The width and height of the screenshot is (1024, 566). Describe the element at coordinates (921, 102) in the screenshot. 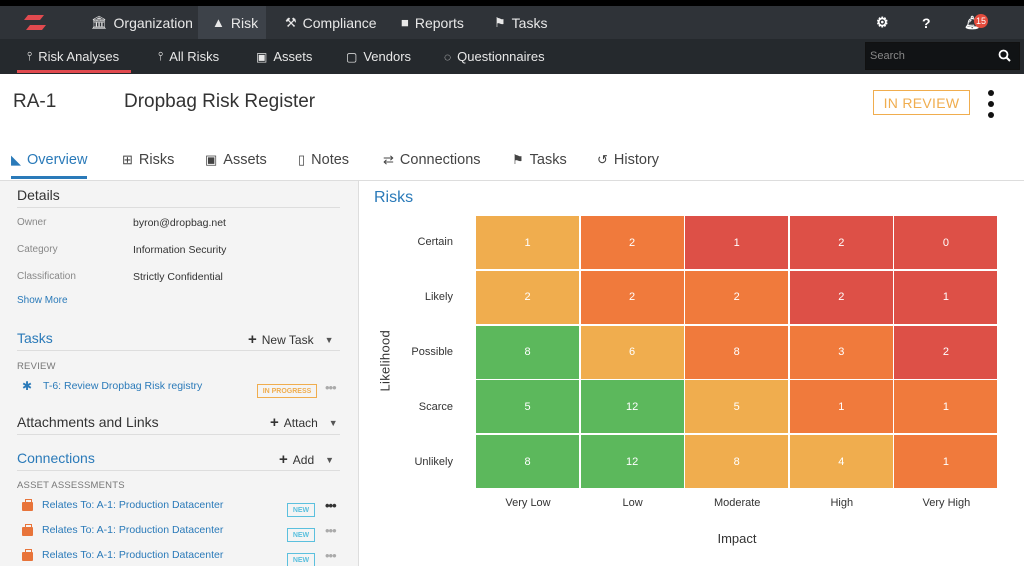

I see `status-badge: IN REVIEW` at that location.